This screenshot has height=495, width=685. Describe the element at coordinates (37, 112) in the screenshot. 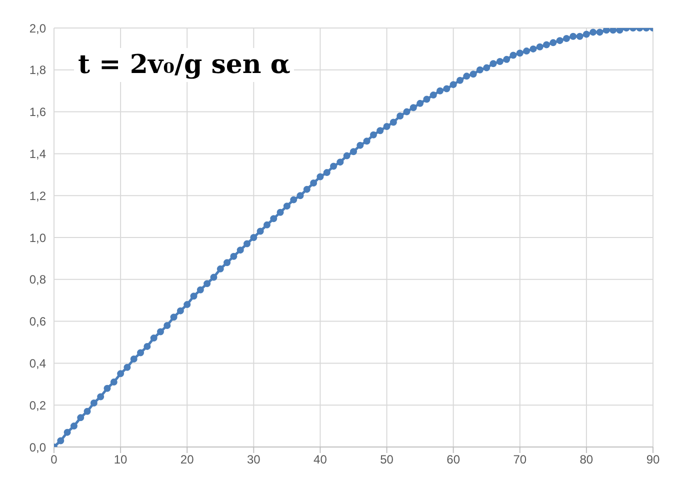

I see `y-tick-label: 1,6` at that location.